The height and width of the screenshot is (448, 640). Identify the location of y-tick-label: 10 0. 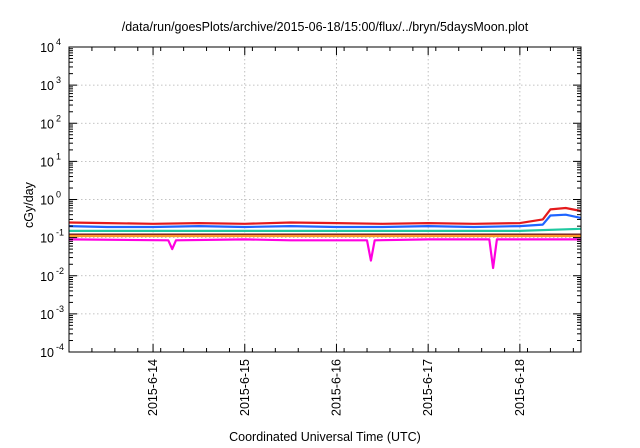
(50, 199).